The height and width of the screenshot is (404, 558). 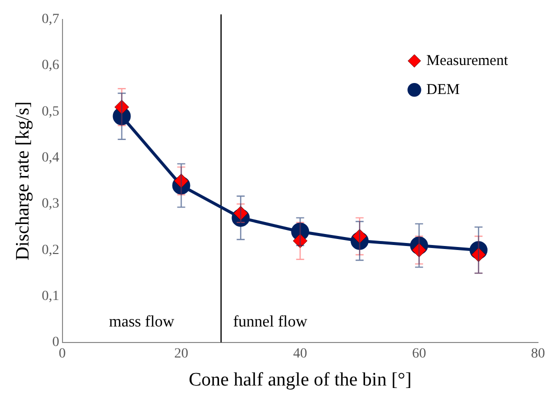 I want to click on legend-label: Measurement, so click(x=467, y=60).